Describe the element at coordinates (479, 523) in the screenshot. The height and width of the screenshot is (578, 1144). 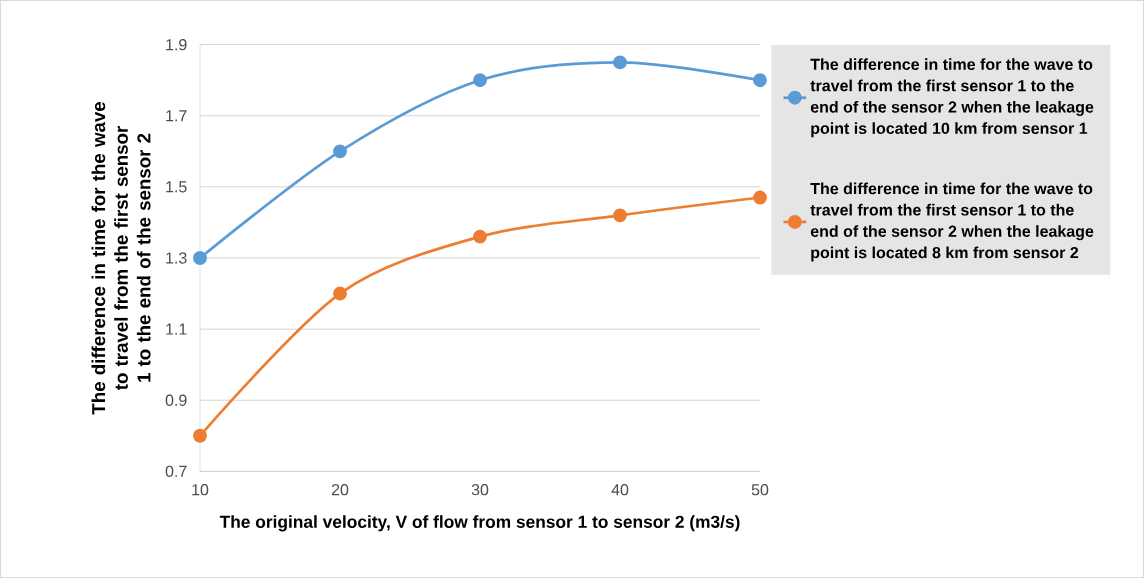
I see `x-axis-title: The original velocity, V of flow from sensor 1 to sensor 2 (m3/s)` at that location.